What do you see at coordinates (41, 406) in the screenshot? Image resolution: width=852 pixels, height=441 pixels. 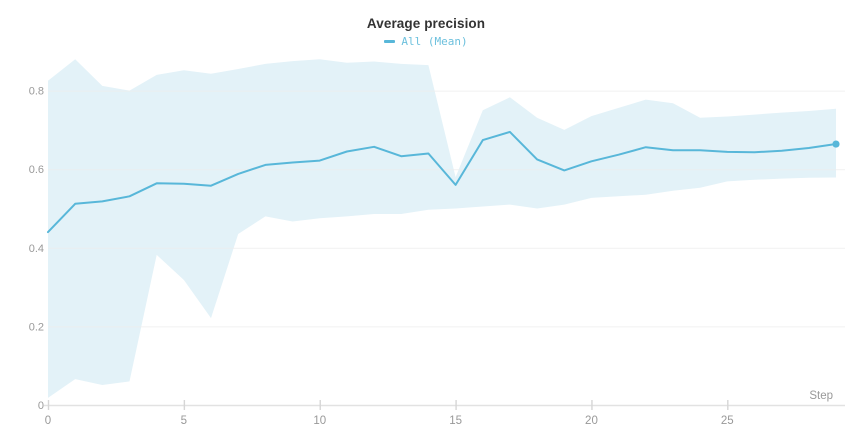 I see `y-tick-label: 0` at bounding box center [41, 406].